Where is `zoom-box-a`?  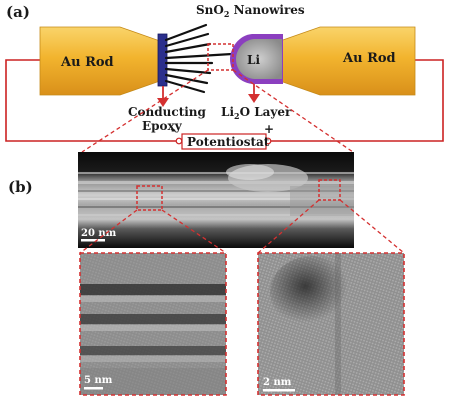 zoom-box-a is located at coordinates (220, 57).